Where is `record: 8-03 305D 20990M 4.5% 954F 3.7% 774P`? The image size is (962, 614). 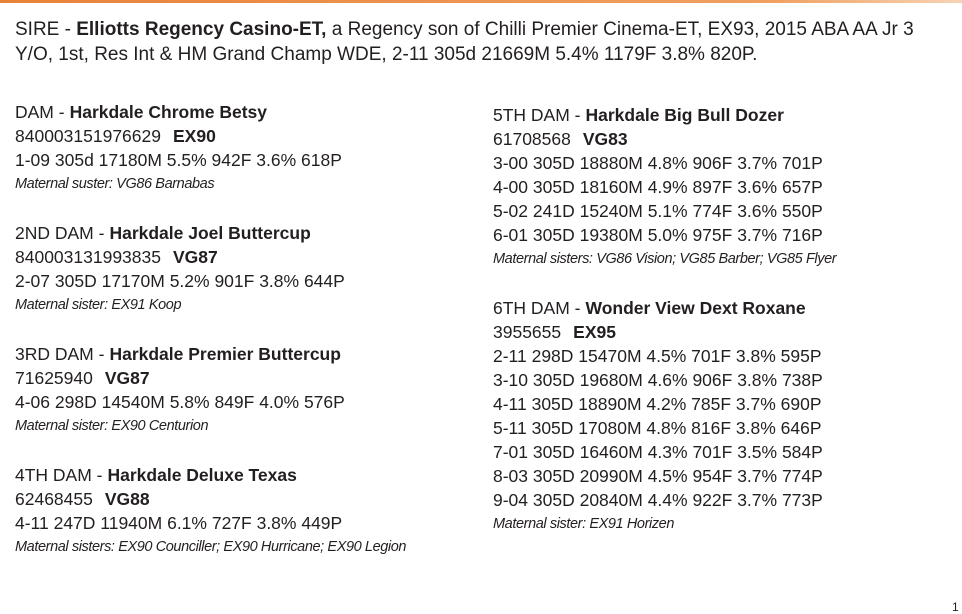 record: 8-03 305D 20990M 4.5% 954F 3.7% 774P is located at coordinates (658, 476).